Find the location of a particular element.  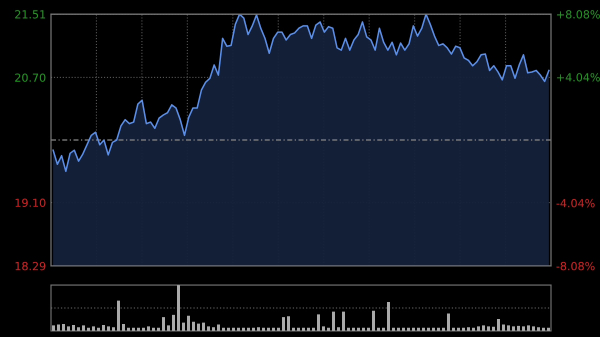

y2-tick-label: +4.04% is located at coordinates (578, 77).